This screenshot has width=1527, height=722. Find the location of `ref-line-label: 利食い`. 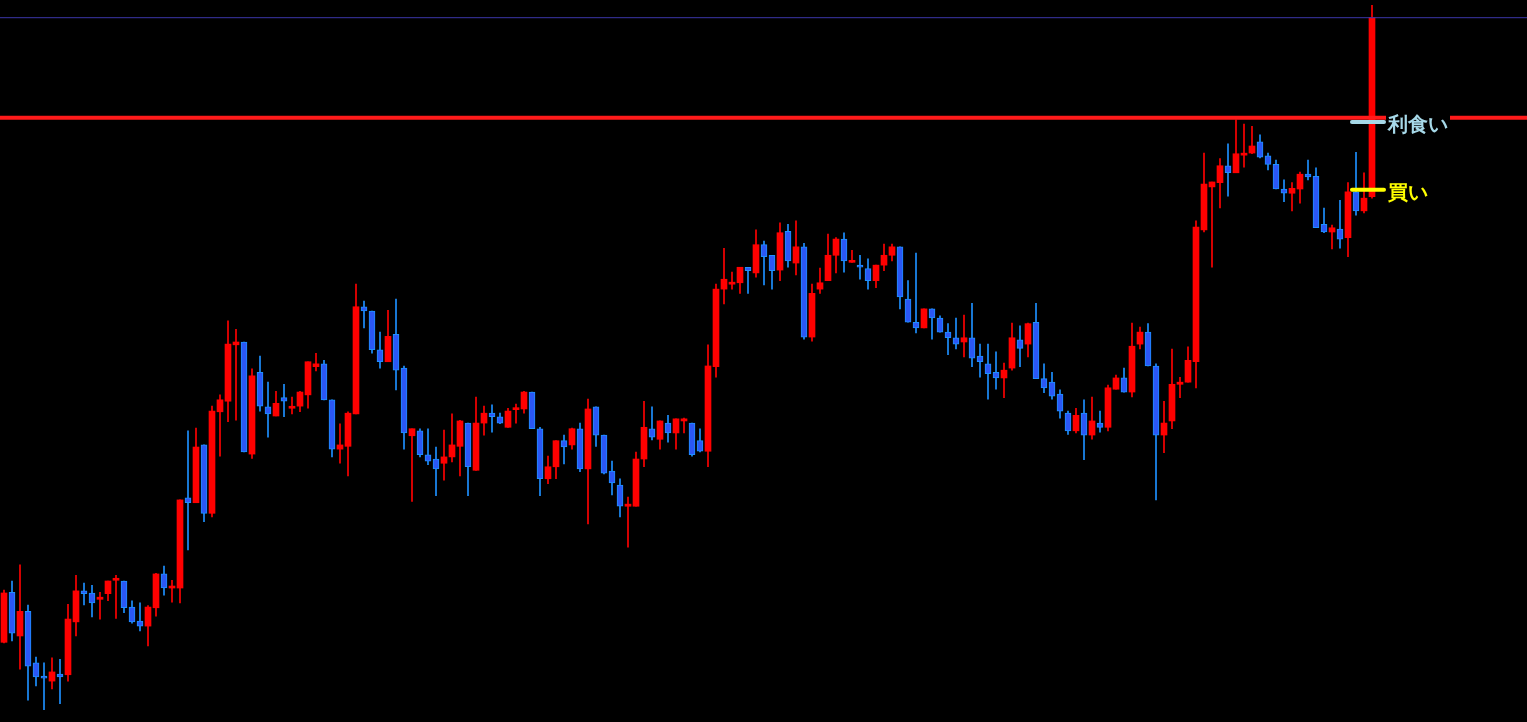

ref-line-label: 利食い is located at coordinates (1417, 124).